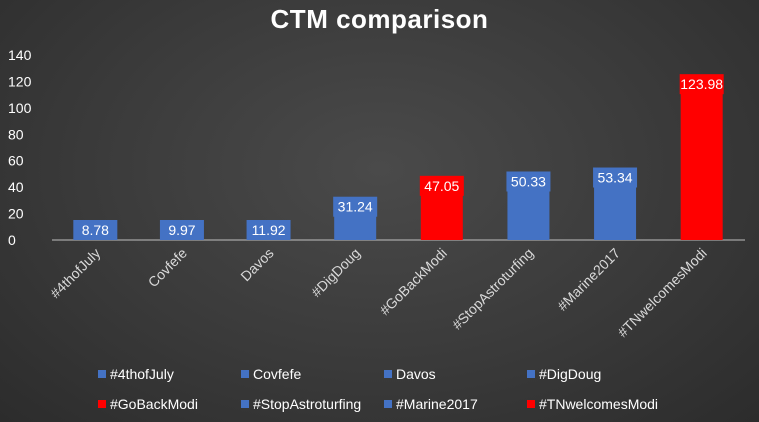 The image size is (759, 422). Describe the element at coordinates (12, 240) in the screenshot. I see `y-tick-label: 0` at that location.